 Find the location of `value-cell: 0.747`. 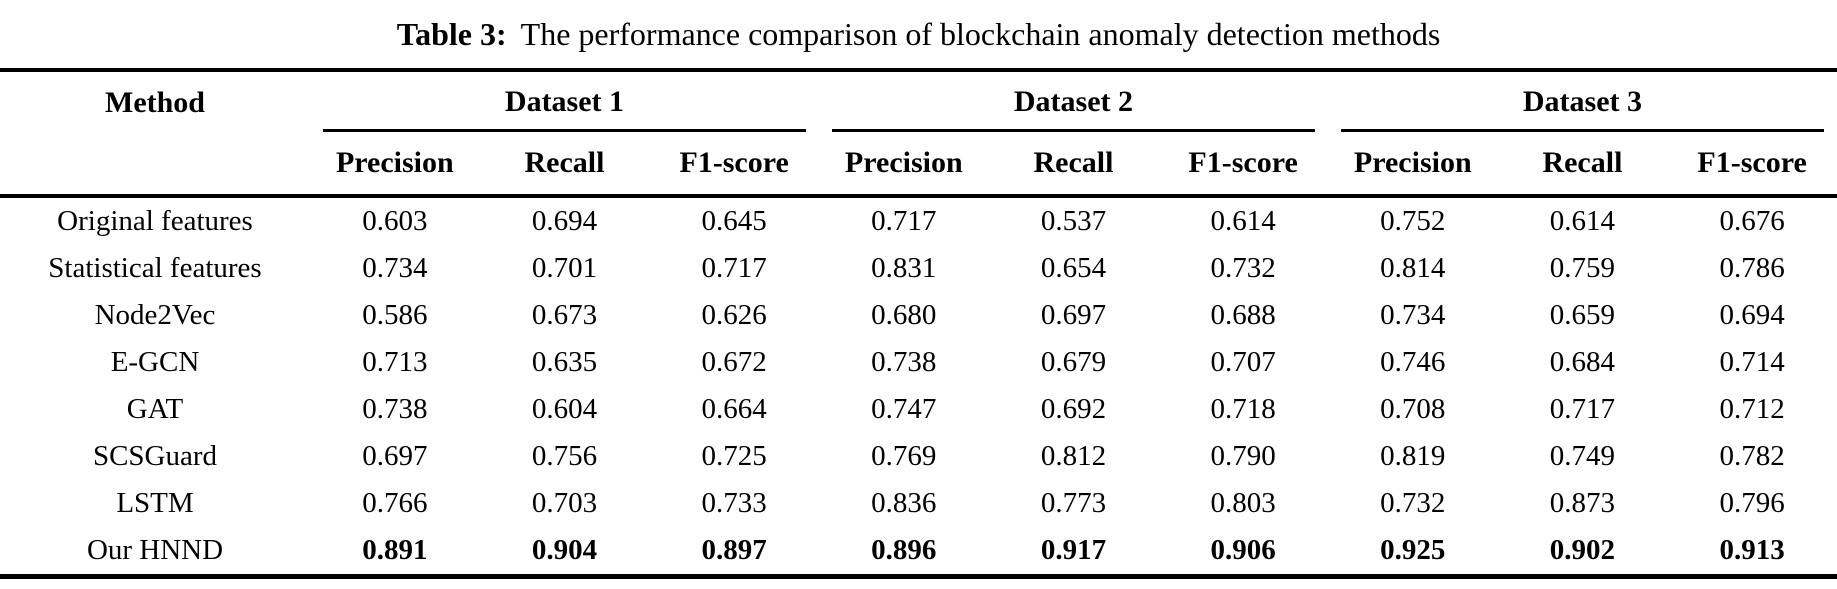

value-cell: 0.747 is located at coordinates (904, 409).